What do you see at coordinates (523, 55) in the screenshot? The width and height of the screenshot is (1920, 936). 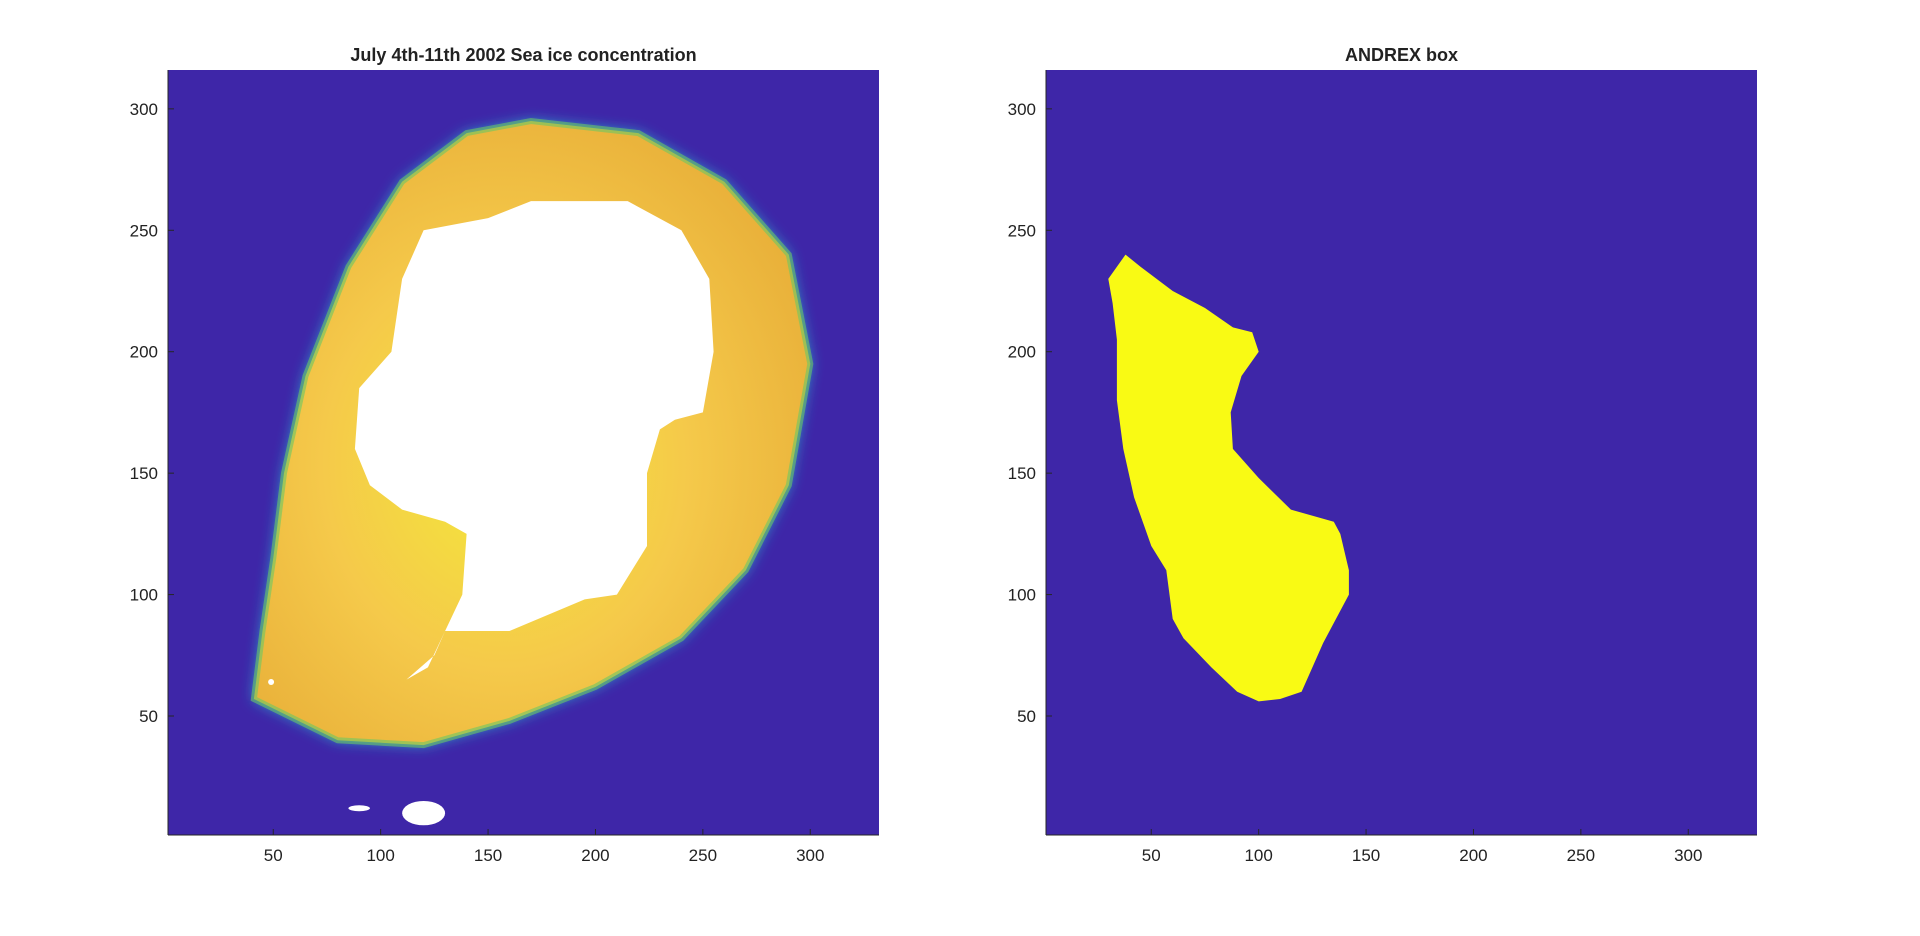 I see `chart-title: July 4th-11th 2002 Sea ice concentration` at bounding box center [523, 55].